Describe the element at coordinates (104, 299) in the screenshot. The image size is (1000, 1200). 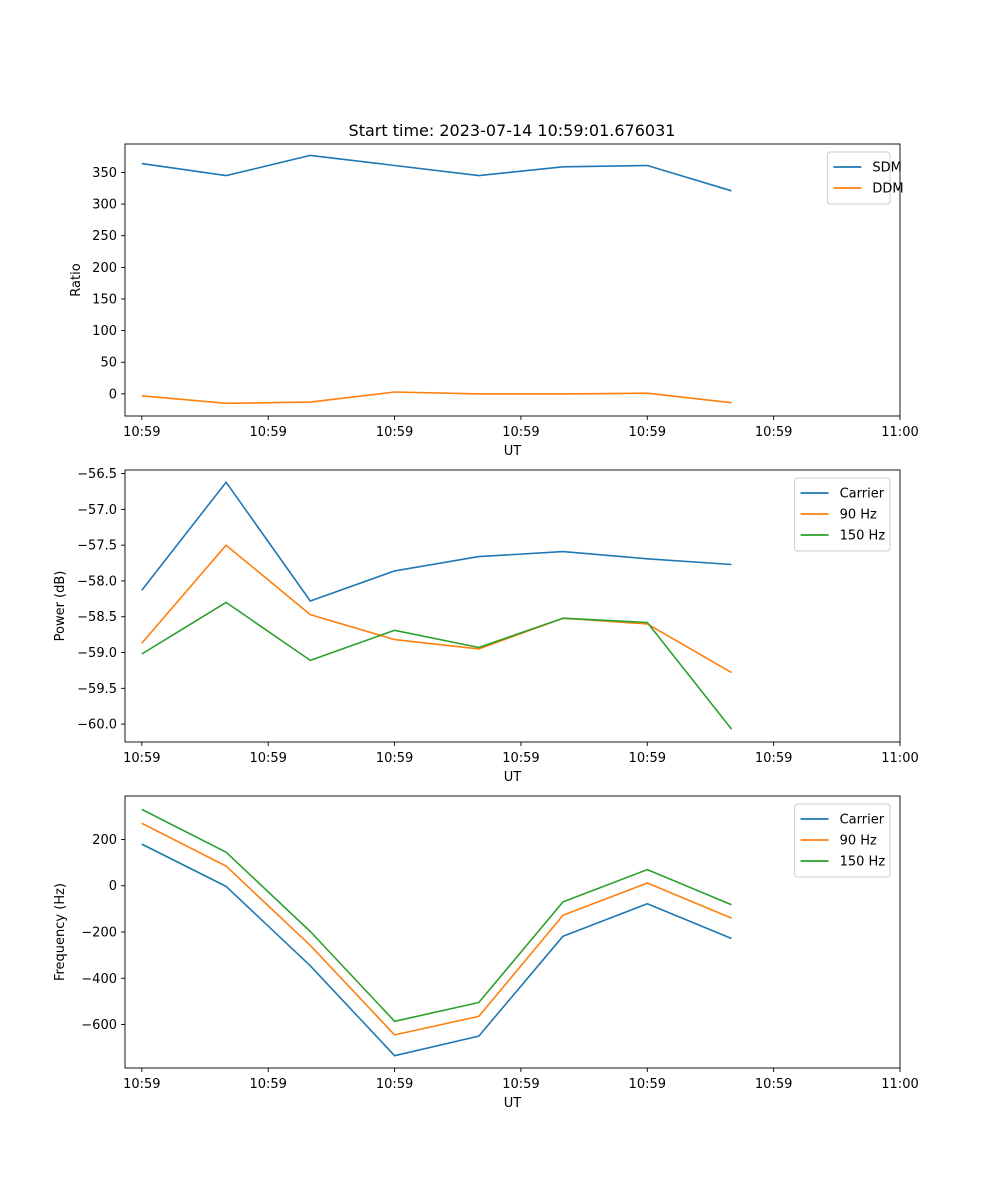
I see `y-tick-label: 150` at that location.